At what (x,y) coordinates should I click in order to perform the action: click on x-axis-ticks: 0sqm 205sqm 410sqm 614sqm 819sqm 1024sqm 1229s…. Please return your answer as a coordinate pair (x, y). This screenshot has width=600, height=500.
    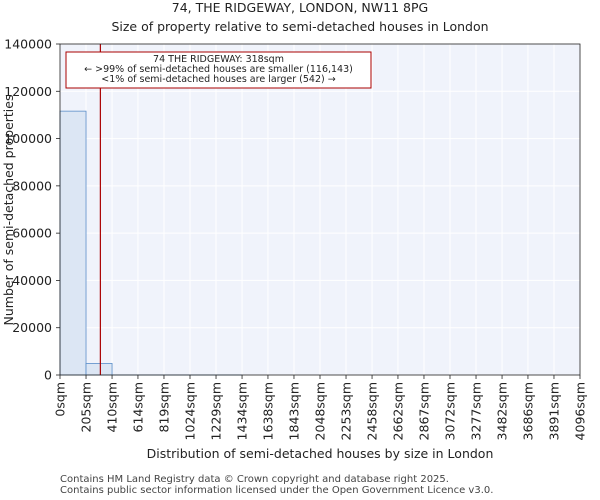
    Looking at the image, I should click on (320, 407).